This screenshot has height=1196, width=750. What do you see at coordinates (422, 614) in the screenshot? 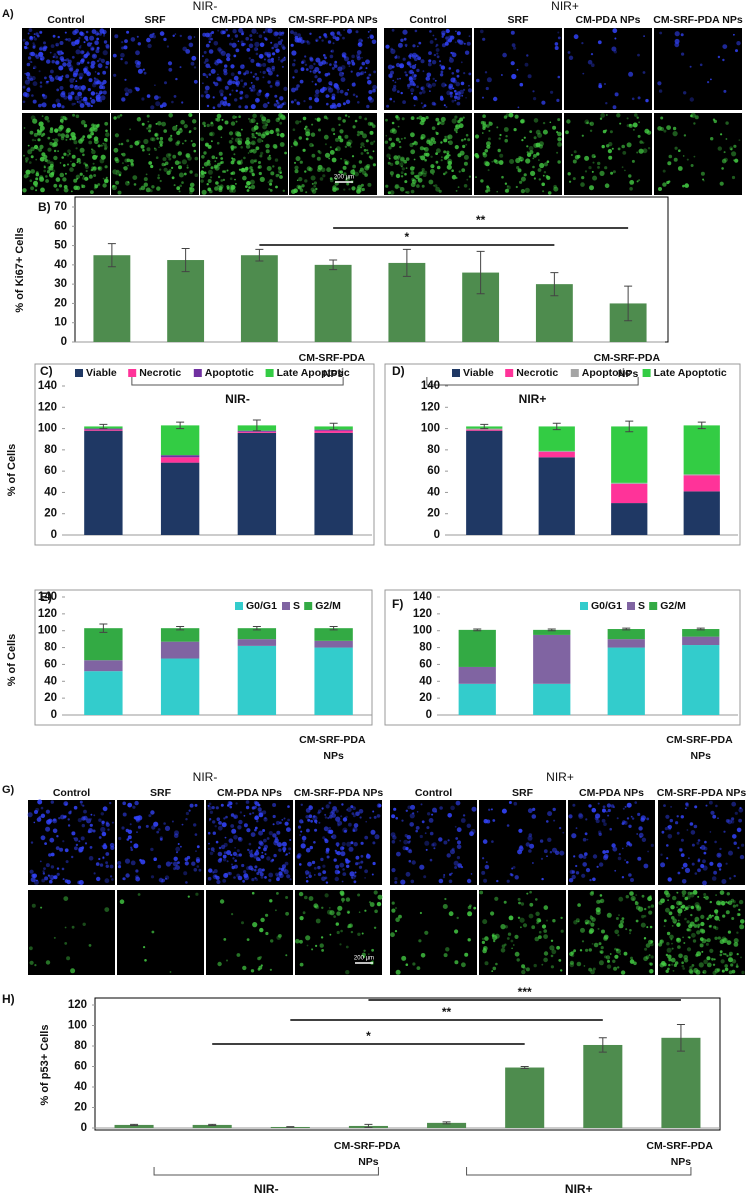
I see `y-tick-label: 120` at bounding box center [422, 614].